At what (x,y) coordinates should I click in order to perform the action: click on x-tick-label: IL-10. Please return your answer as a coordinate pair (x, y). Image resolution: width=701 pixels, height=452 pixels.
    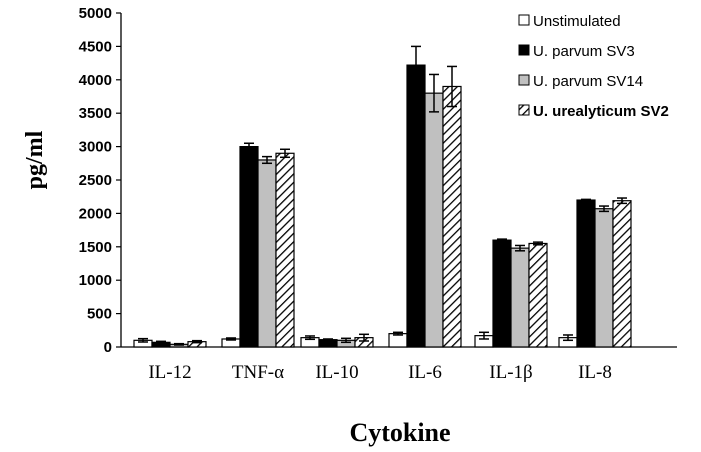
    Looking at the image, I should click on (336, 372).